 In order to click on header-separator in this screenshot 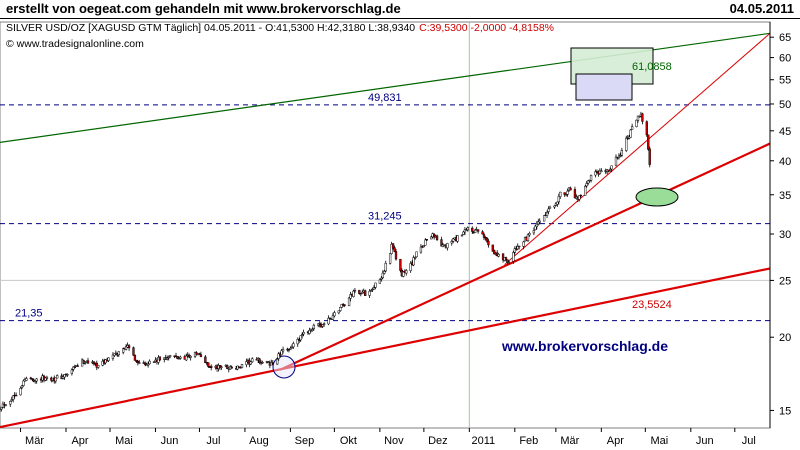, I will do `click(400, 18)`.